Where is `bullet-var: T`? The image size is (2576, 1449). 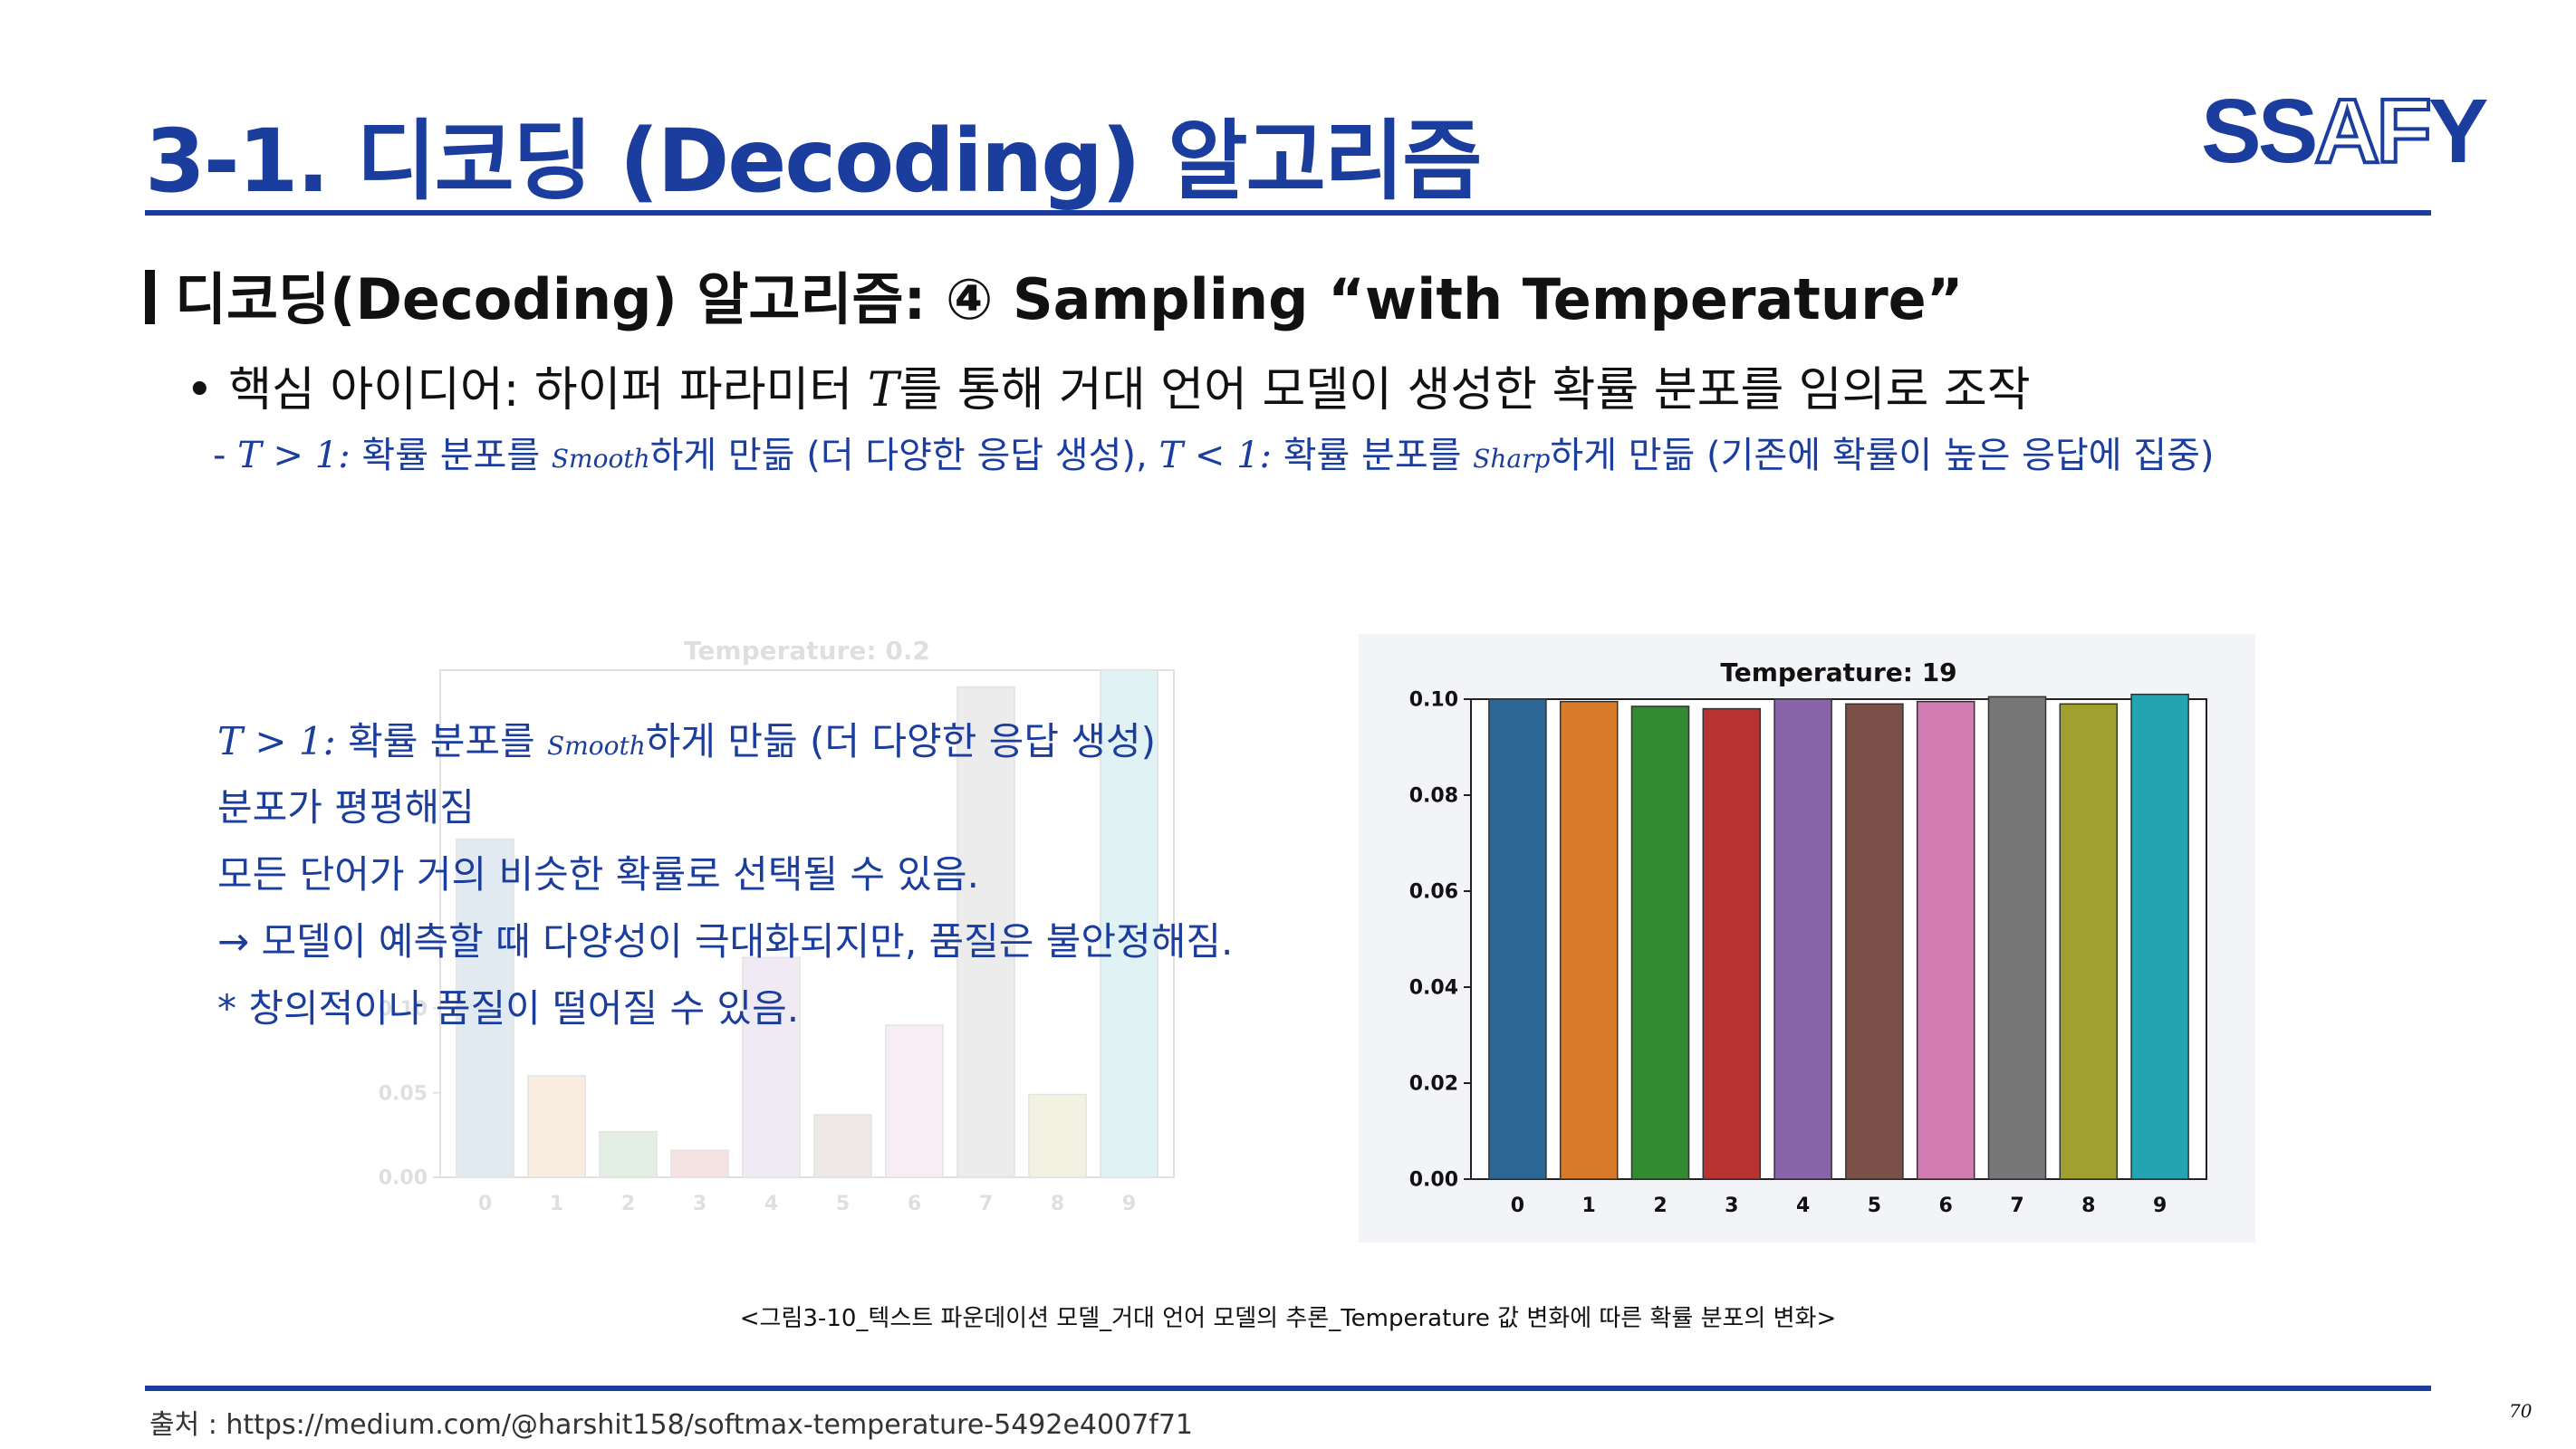
bullet-var: T is located at coordinates (883, 390).